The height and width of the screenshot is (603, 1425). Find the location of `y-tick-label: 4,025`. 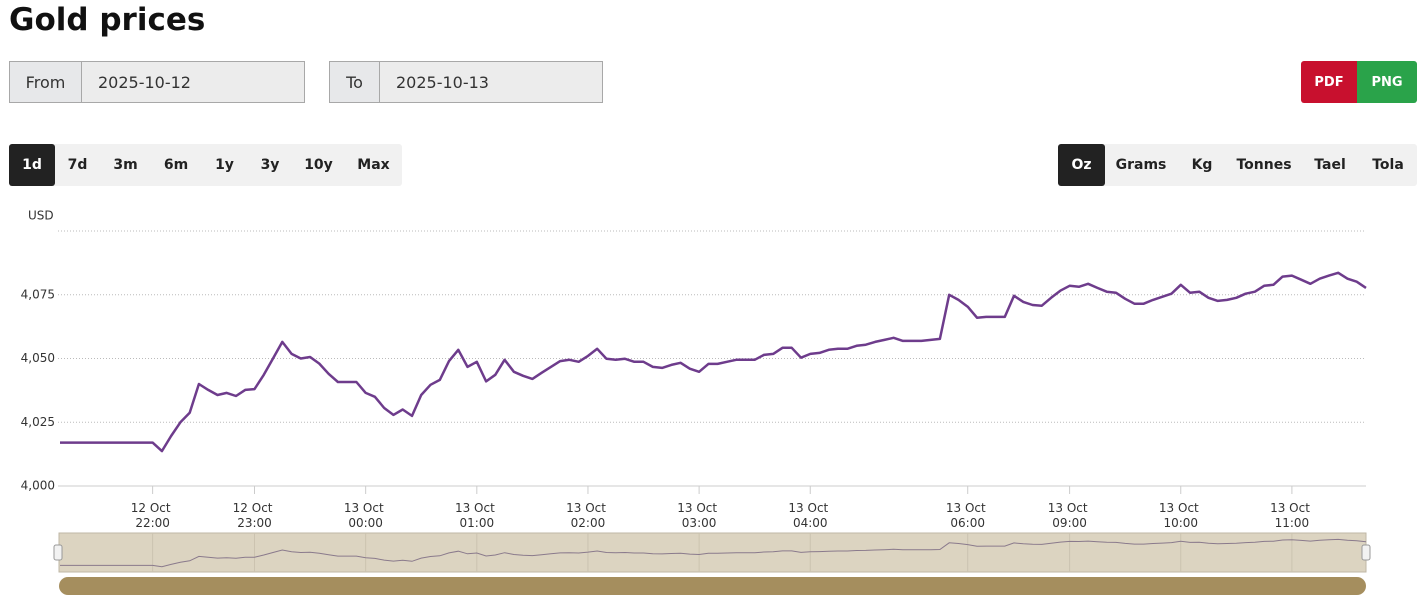

y-tick-label: 4,025 is located at coordinates (38, 422).